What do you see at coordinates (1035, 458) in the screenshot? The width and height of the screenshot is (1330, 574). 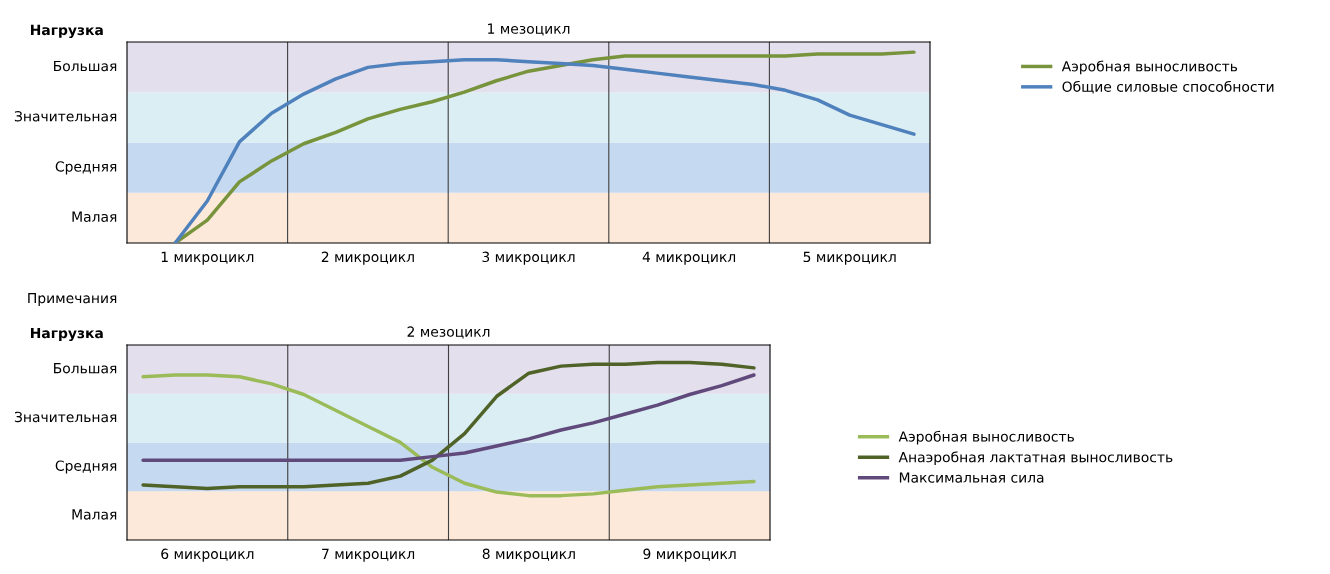 I see `legend-label: Анаэробная лактатная выносливость` at bounding box center [1035, 458].